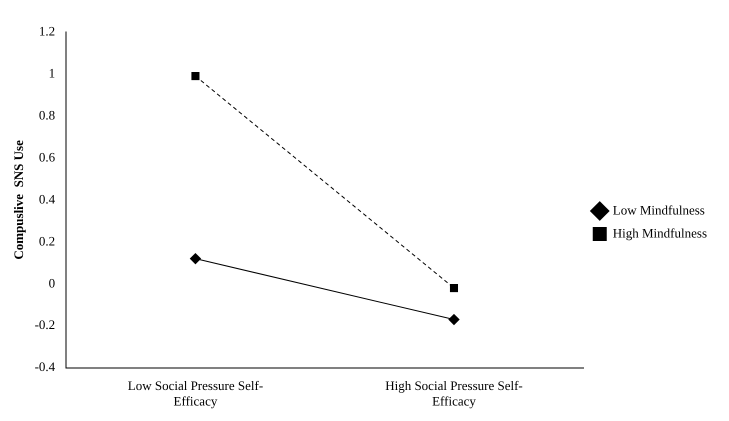  I want to click on y-tick-label: 1.2, so click(47, 30).